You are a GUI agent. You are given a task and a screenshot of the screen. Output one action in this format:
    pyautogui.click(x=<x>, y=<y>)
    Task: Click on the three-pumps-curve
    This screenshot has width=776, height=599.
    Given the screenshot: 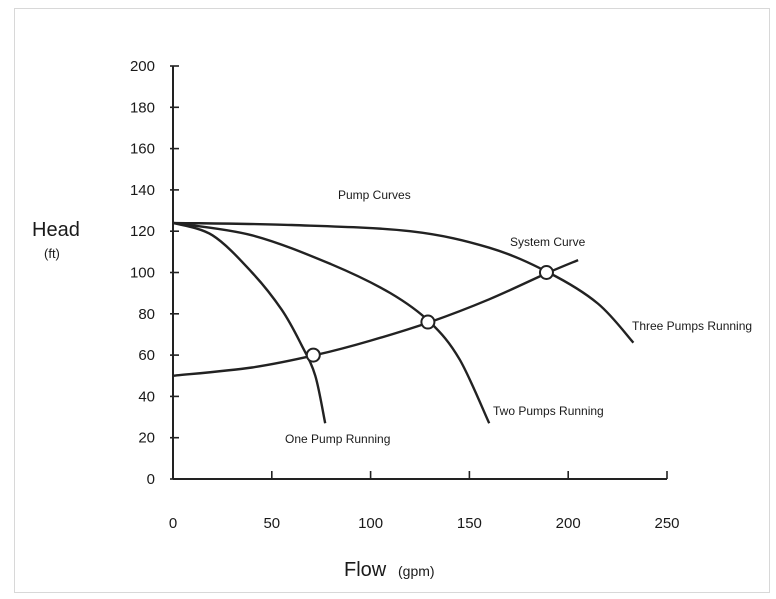 What is the action you would take?
    pyautogui.click(x=403, y=282)
    